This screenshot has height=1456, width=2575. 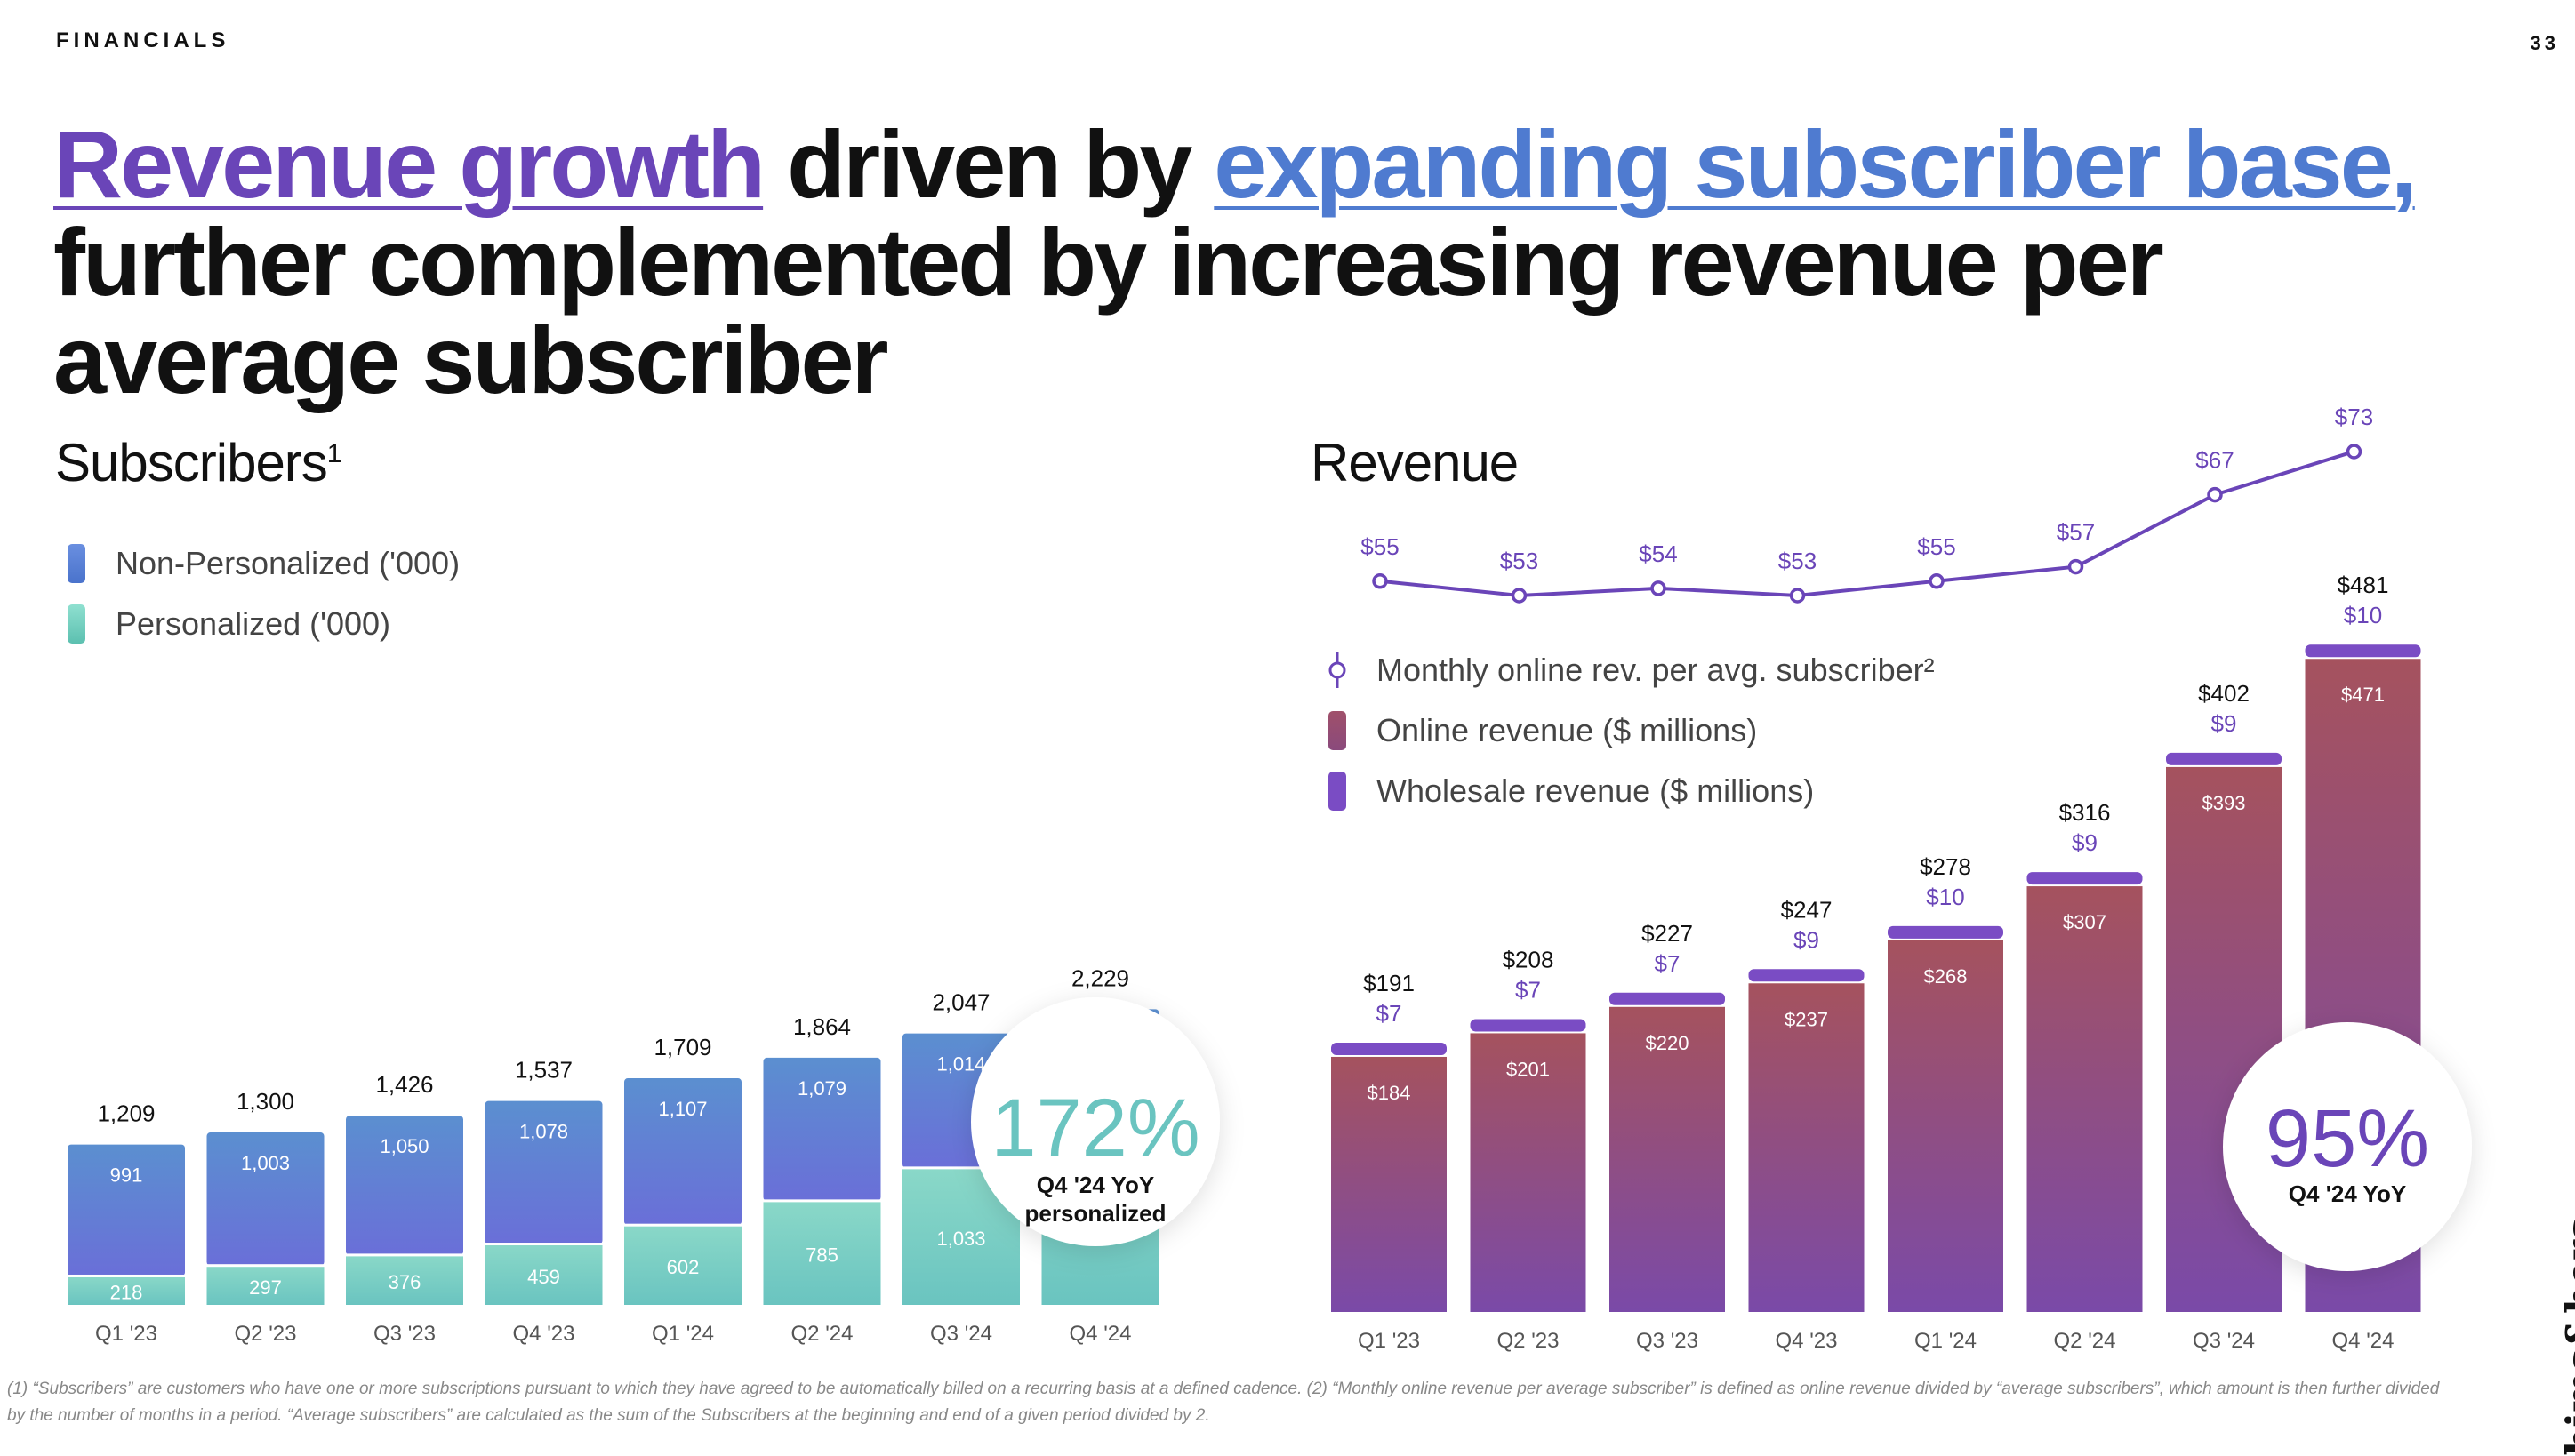 What do you see at coordinates (823, 1334) in the screenshot?
I see `x-tick-label: Q2 '24` at bounding box center [823, 1334].